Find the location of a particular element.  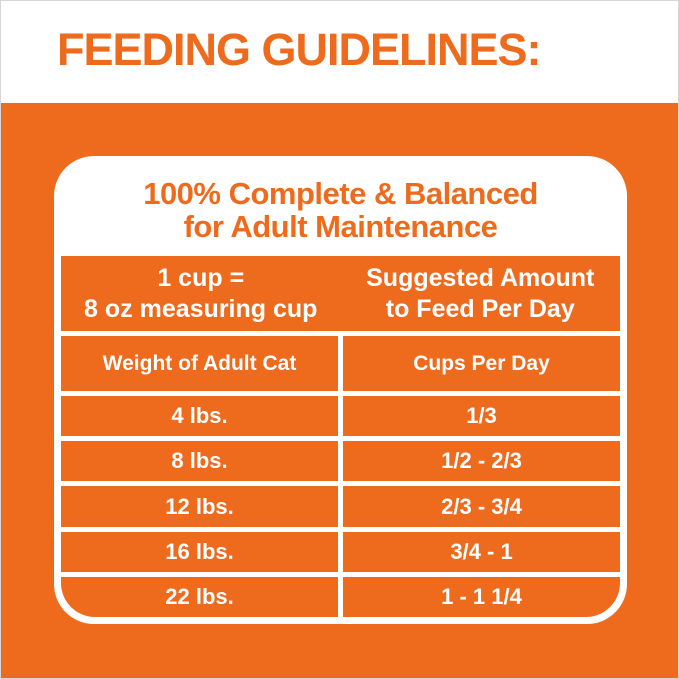

cup-definition-line1: 1 cup = is located at coordinates (201, 277).